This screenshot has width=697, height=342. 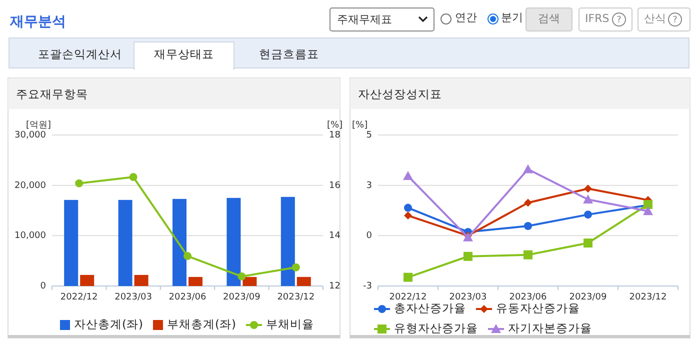 I want to click on y2-tick-label: 12, so click(x=334, y=286).